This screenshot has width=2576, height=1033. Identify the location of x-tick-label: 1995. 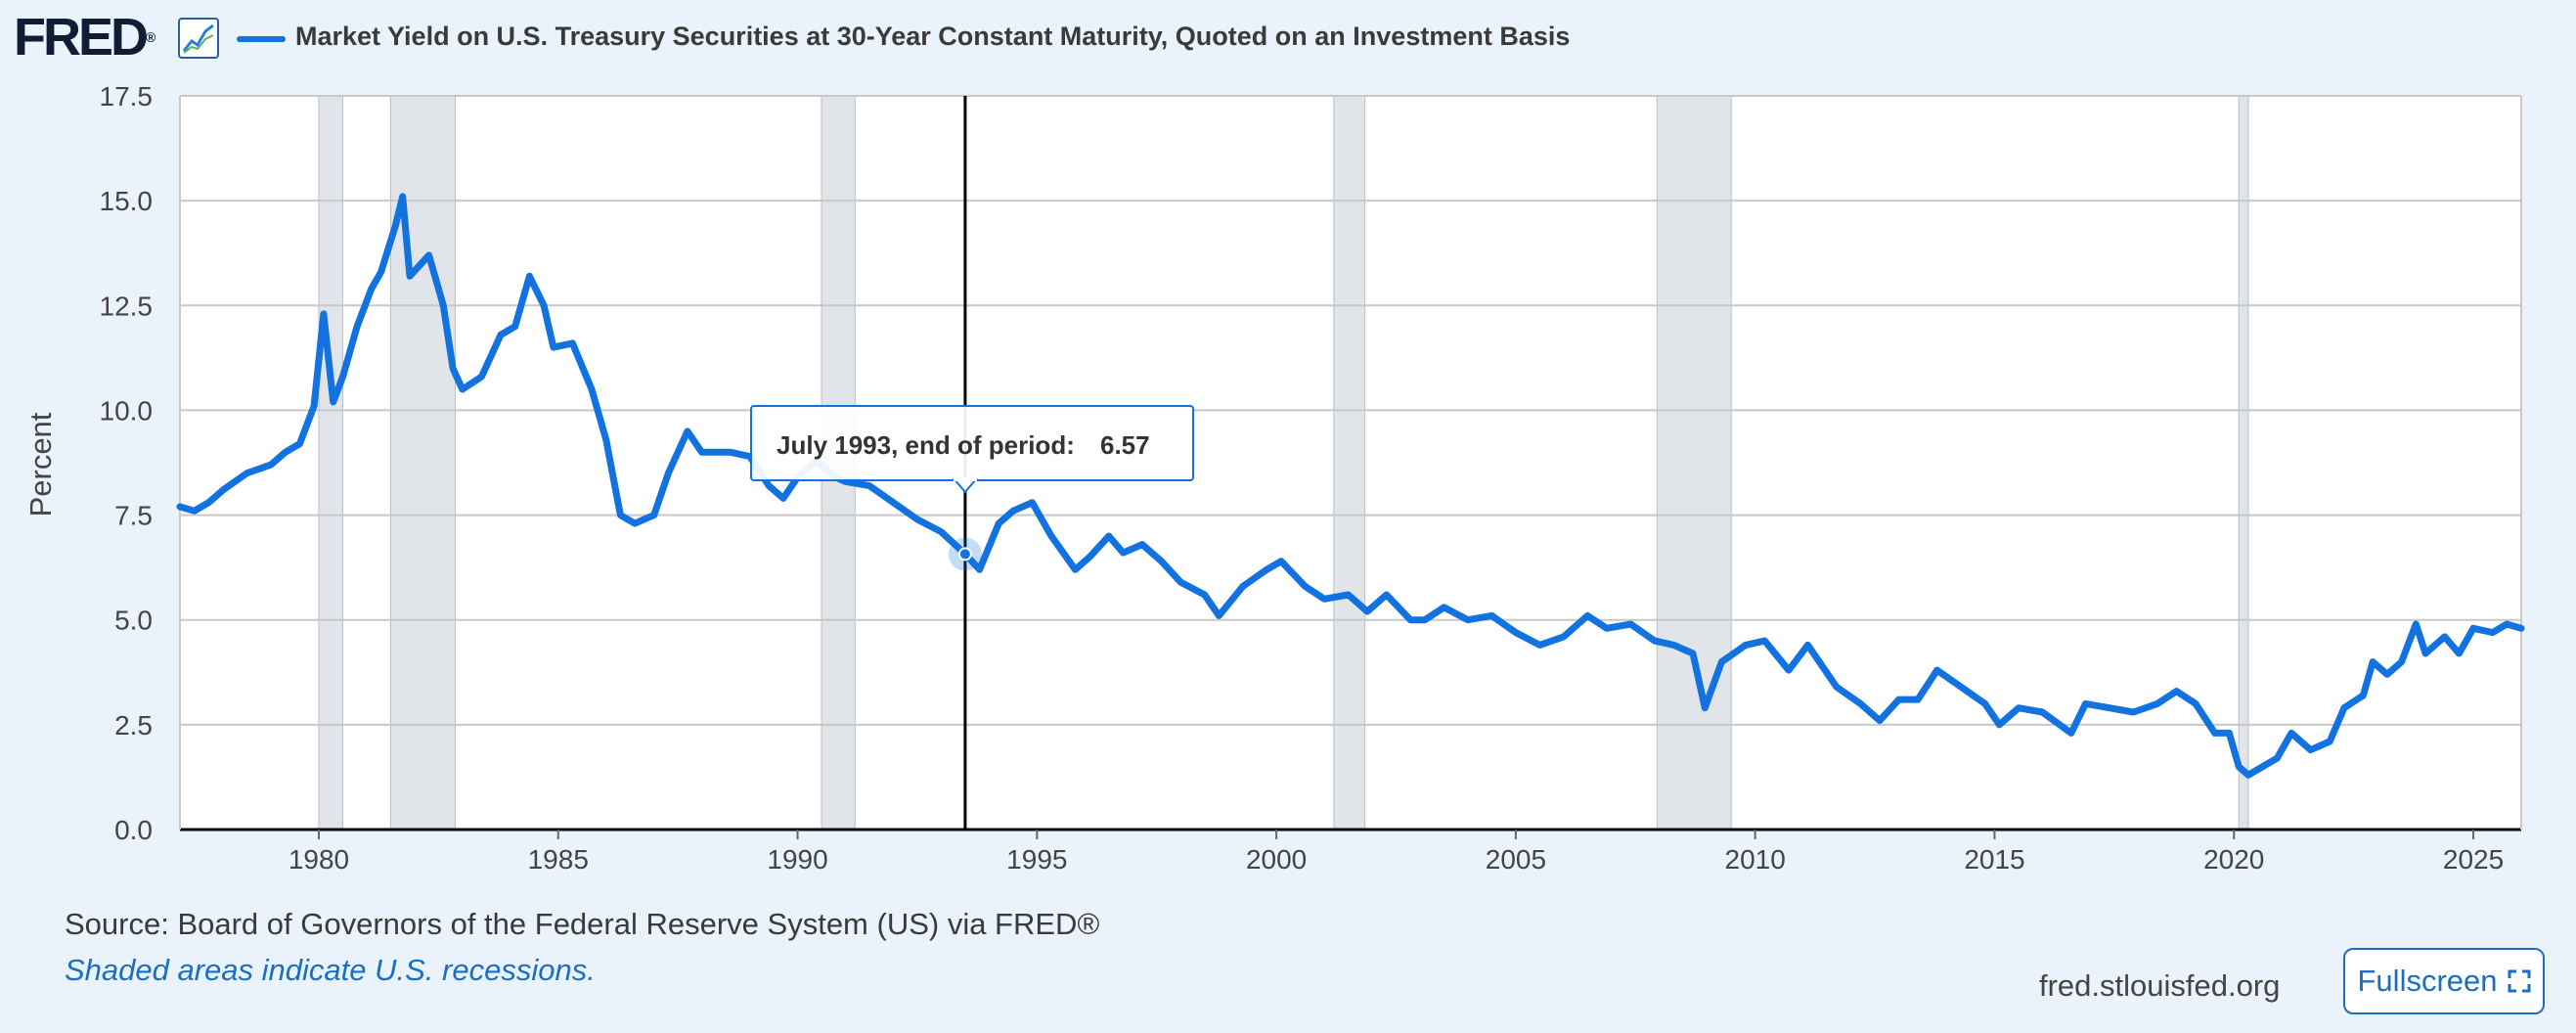
(1036, 860).